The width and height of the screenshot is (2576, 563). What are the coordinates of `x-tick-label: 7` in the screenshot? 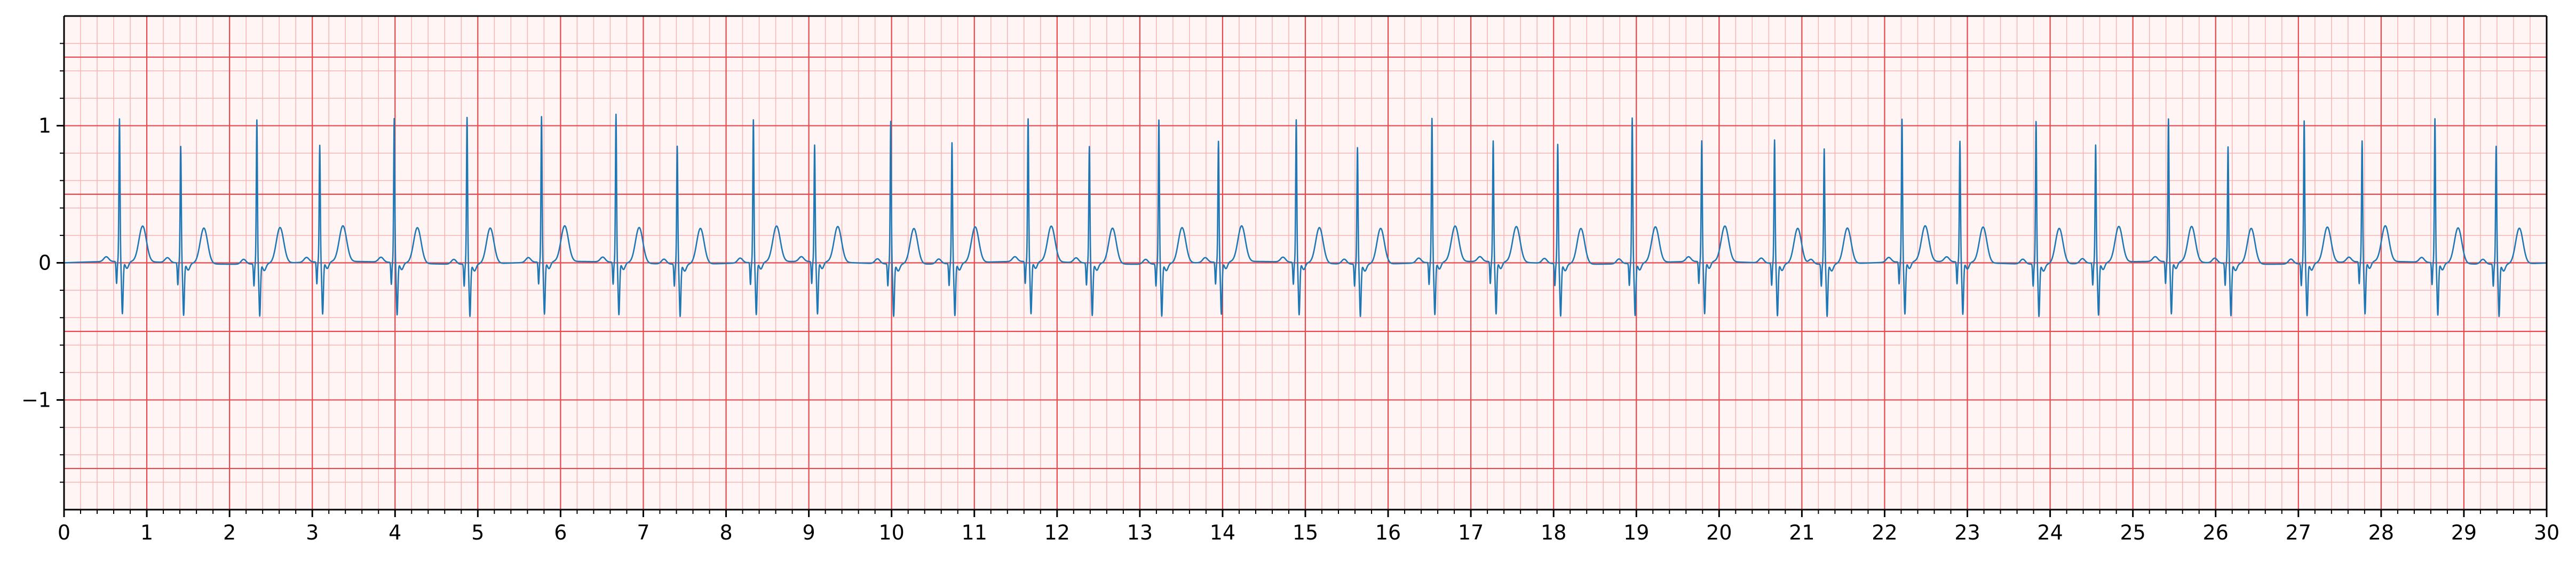 It's located at (643, 532).